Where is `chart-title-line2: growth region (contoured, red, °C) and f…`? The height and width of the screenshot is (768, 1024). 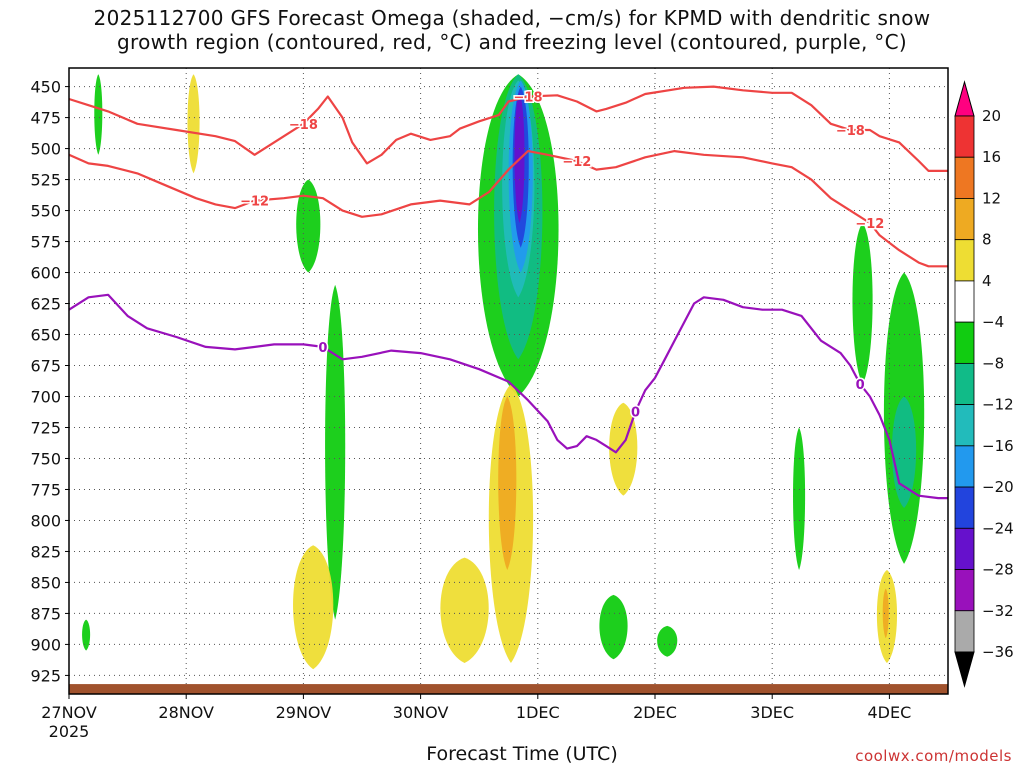 chart-title-line2: growth region (contoured, red, °C) and f… is located at coordinates (512, 42).